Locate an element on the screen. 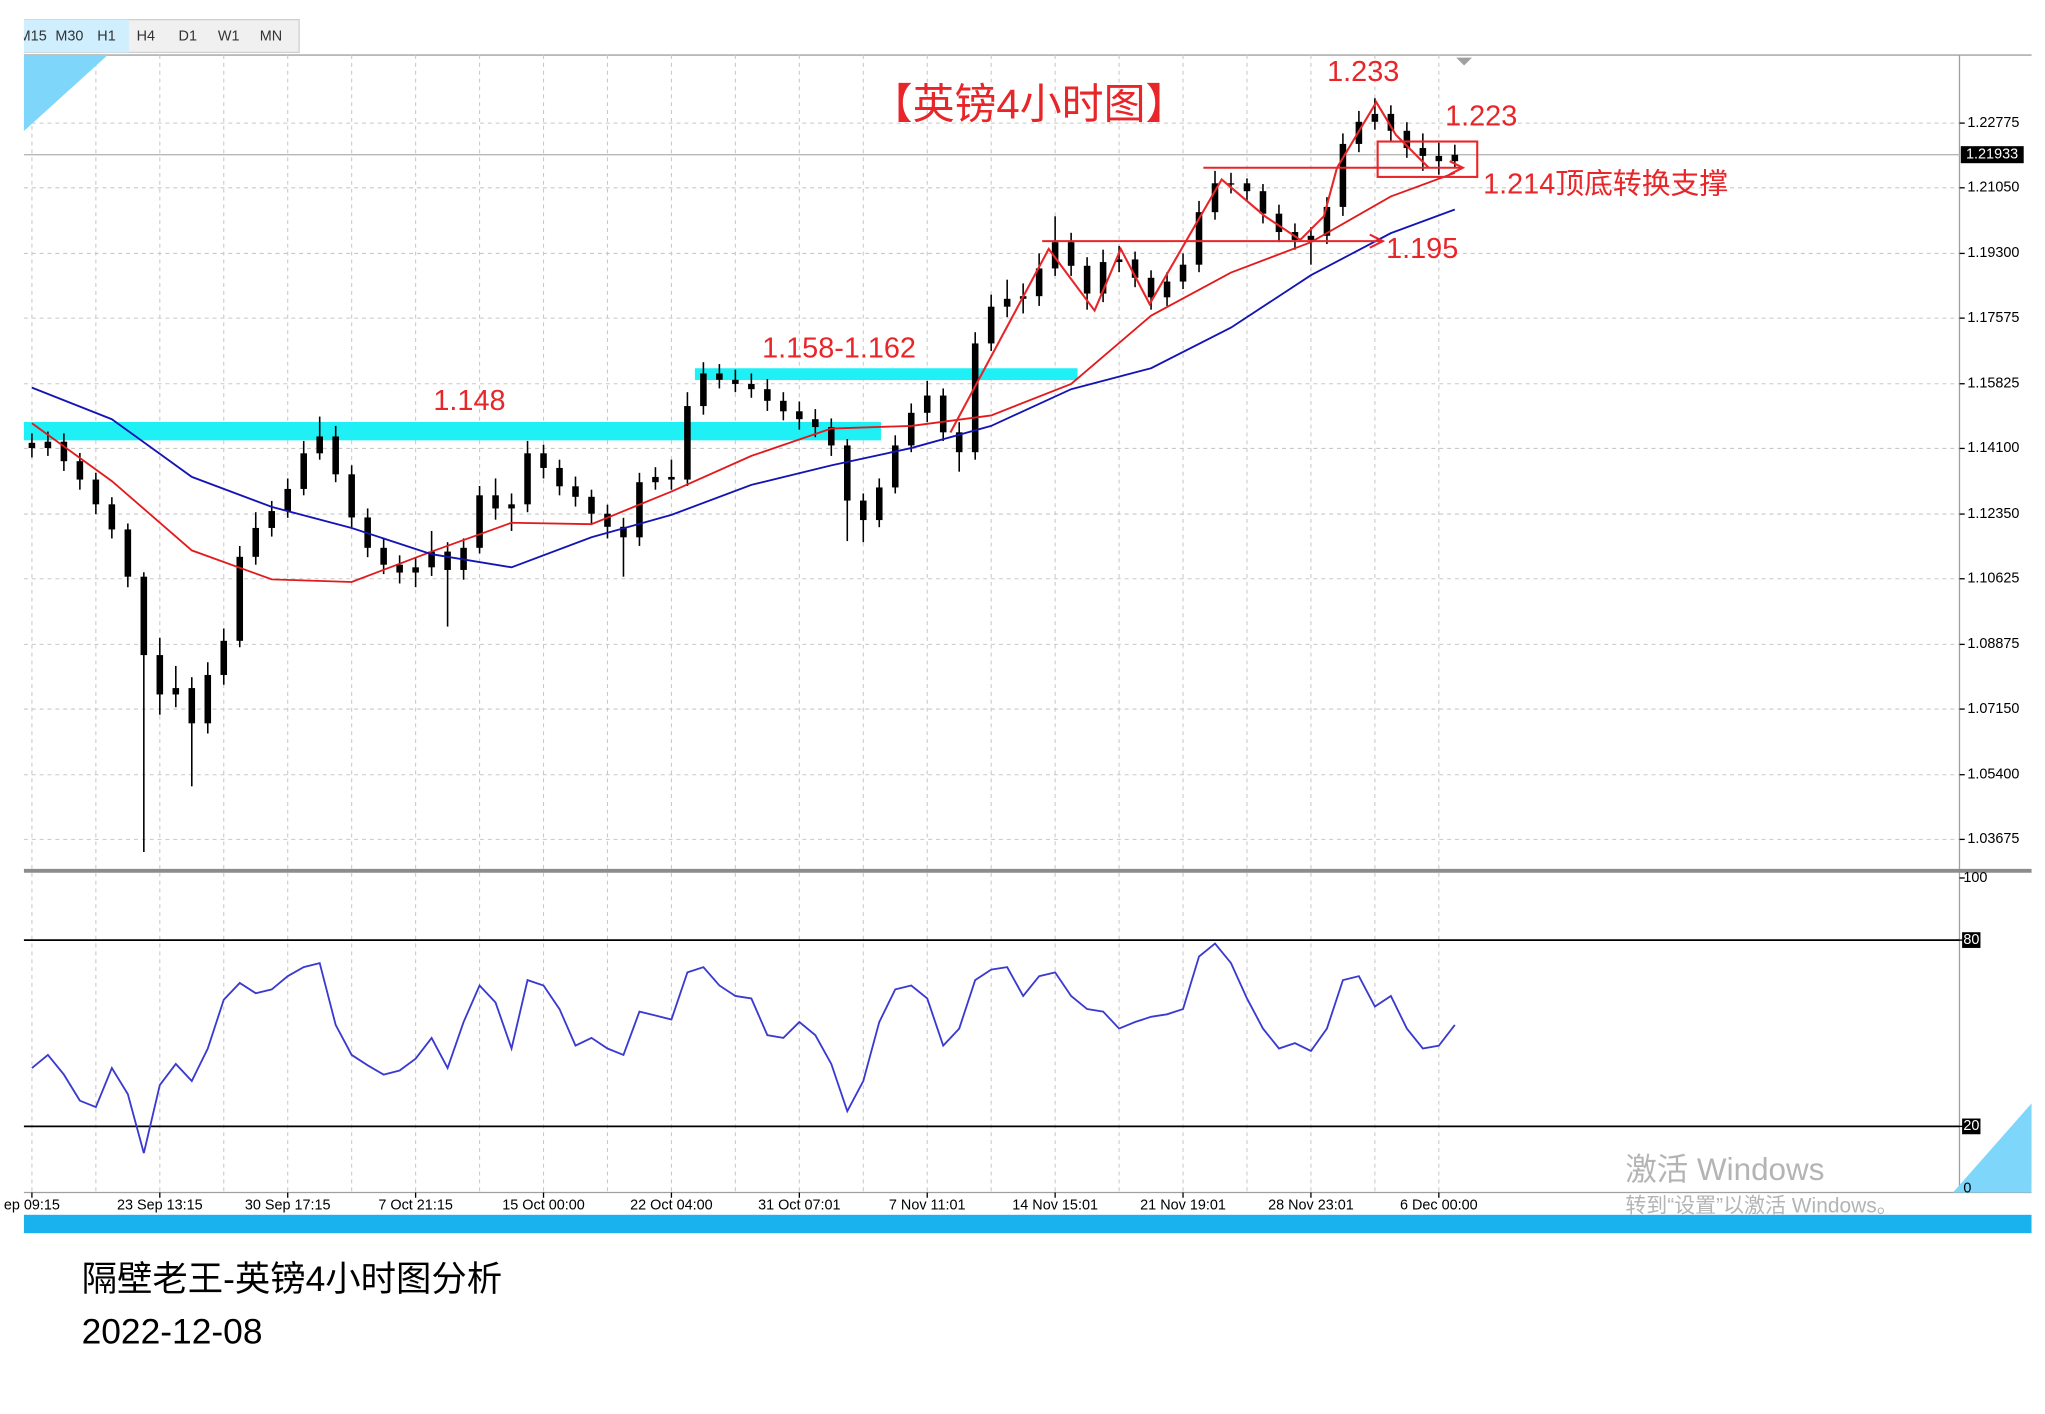  toolbar-highlight is located at coordinates (76, 36).